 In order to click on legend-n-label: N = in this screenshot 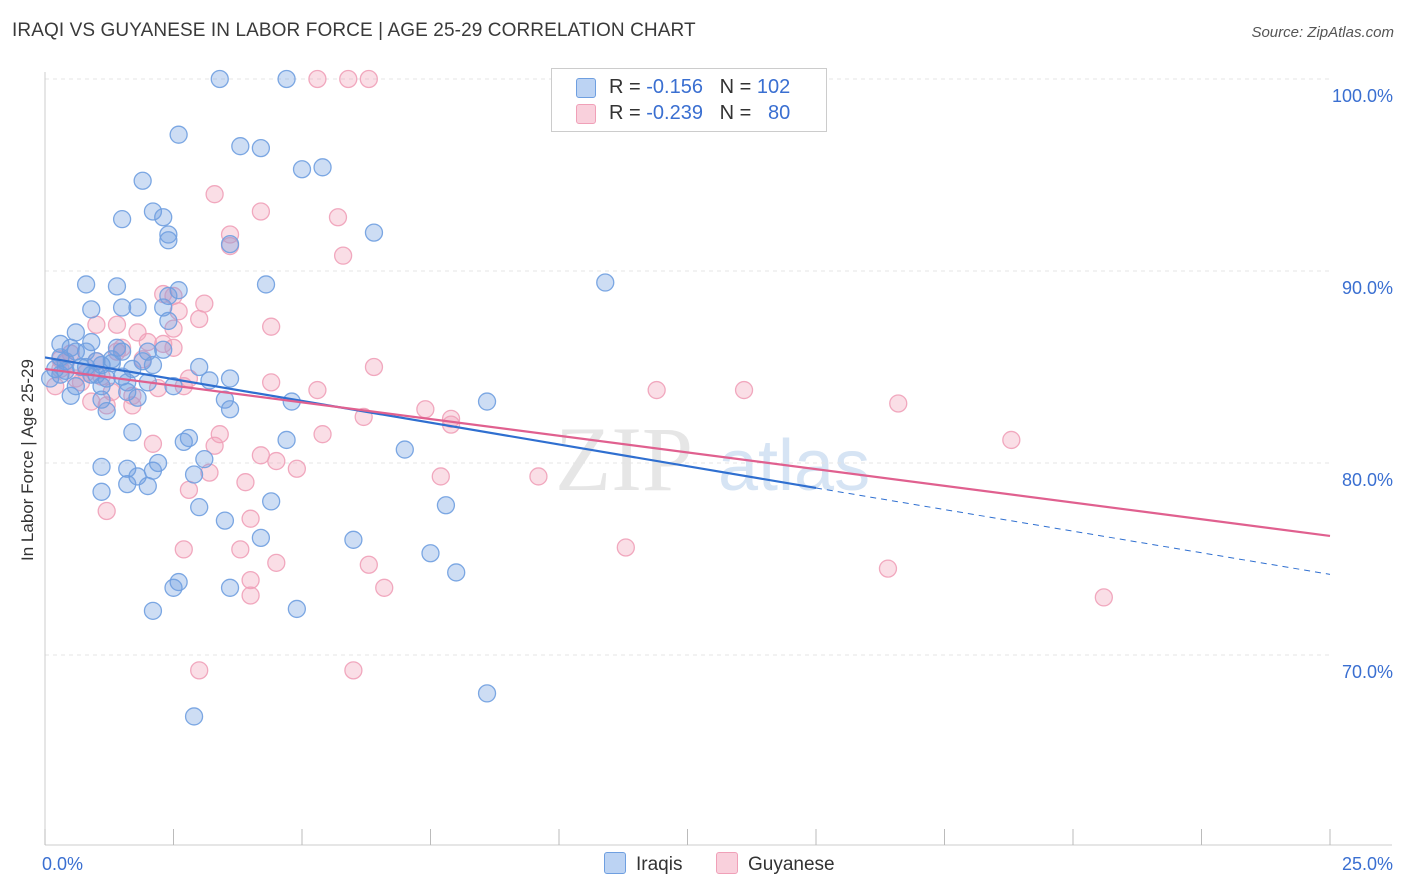, I will do `click(735, 113)`.